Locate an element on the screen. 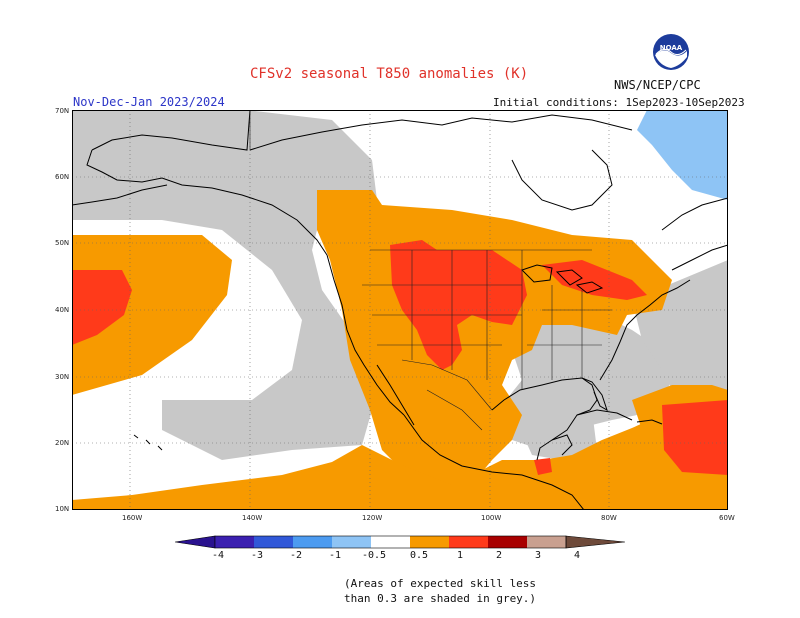  lat-tick-10n: 10N is located at coordinates (62, 509).